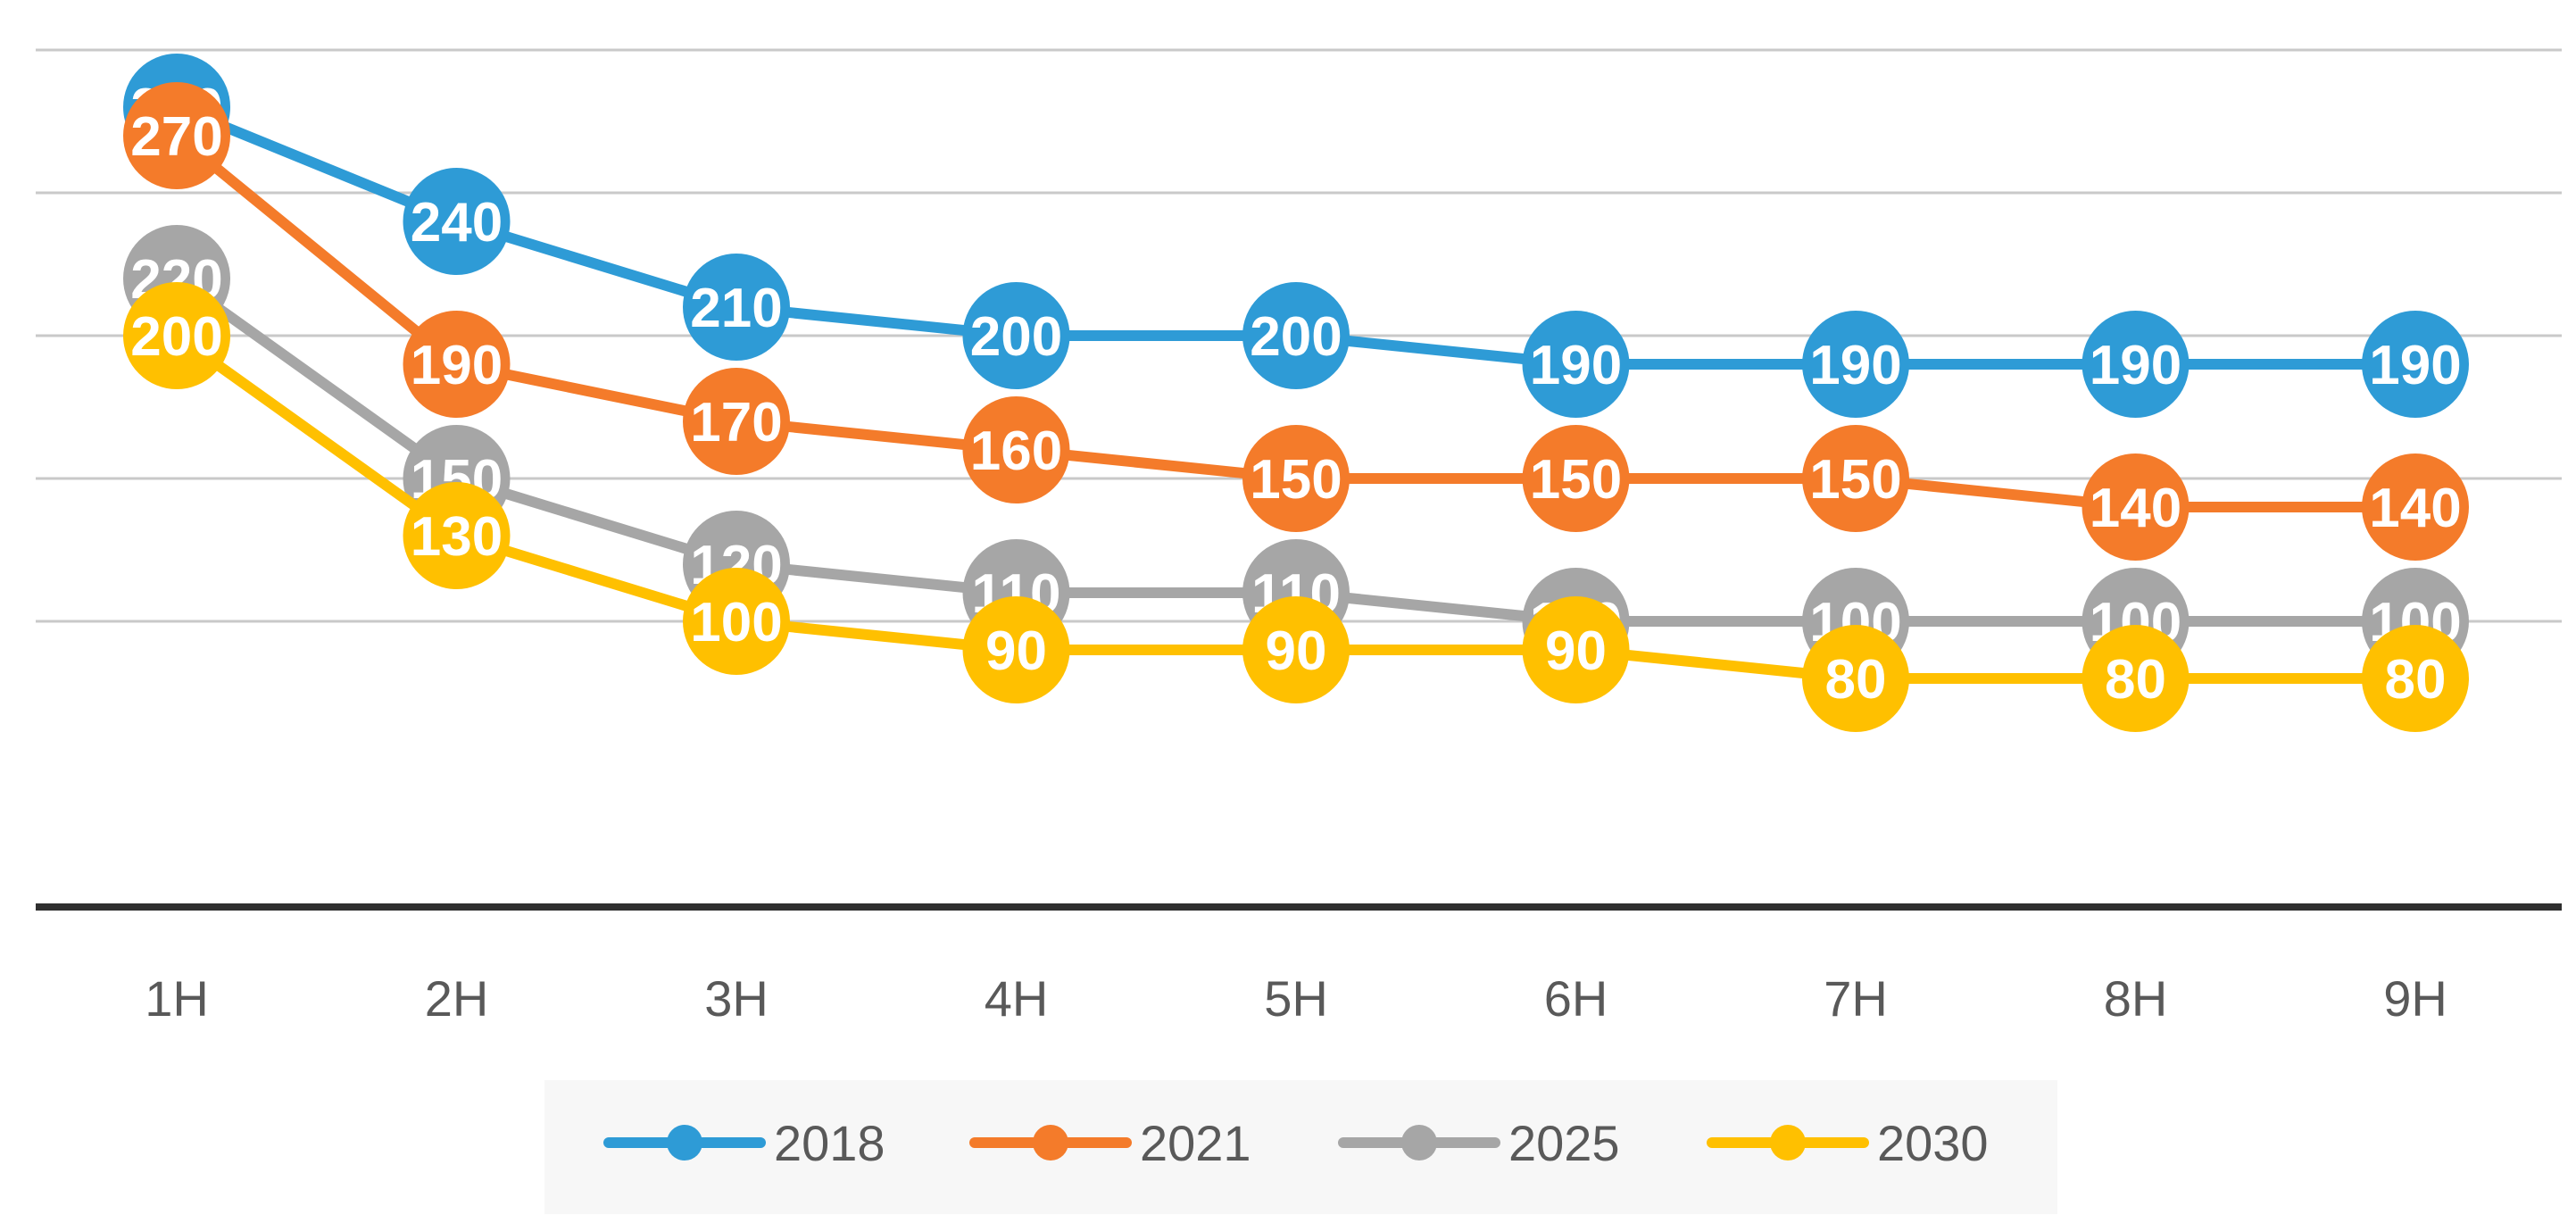 The height and width of the screenshot is (1223, 2576). Describe the element at coordinates (1479, 1143) in the screenshot. I see `legend-item-2025: 2025` at that location.